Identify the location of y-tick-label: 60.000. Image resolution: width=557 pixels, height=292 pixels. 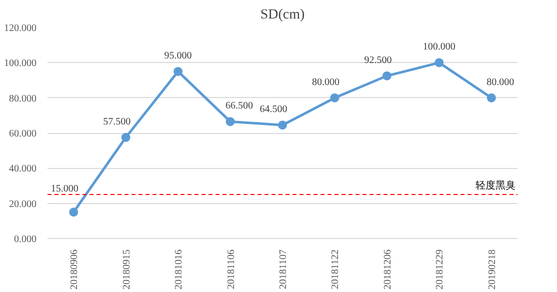
(22, 134).